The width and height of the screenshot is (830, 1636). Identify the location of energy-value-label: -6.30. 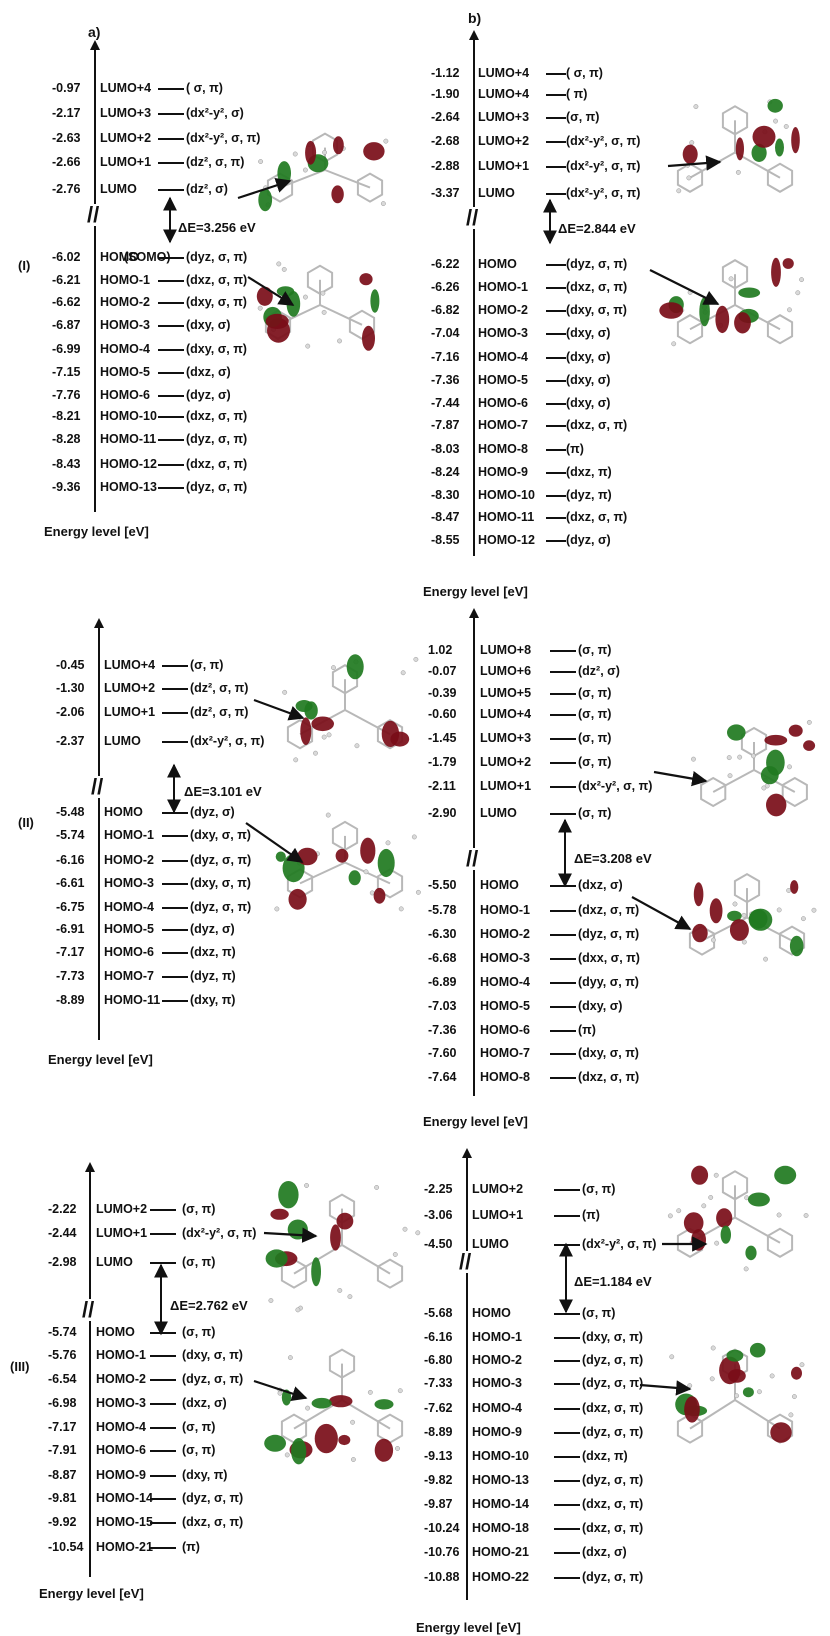
(442, 934).